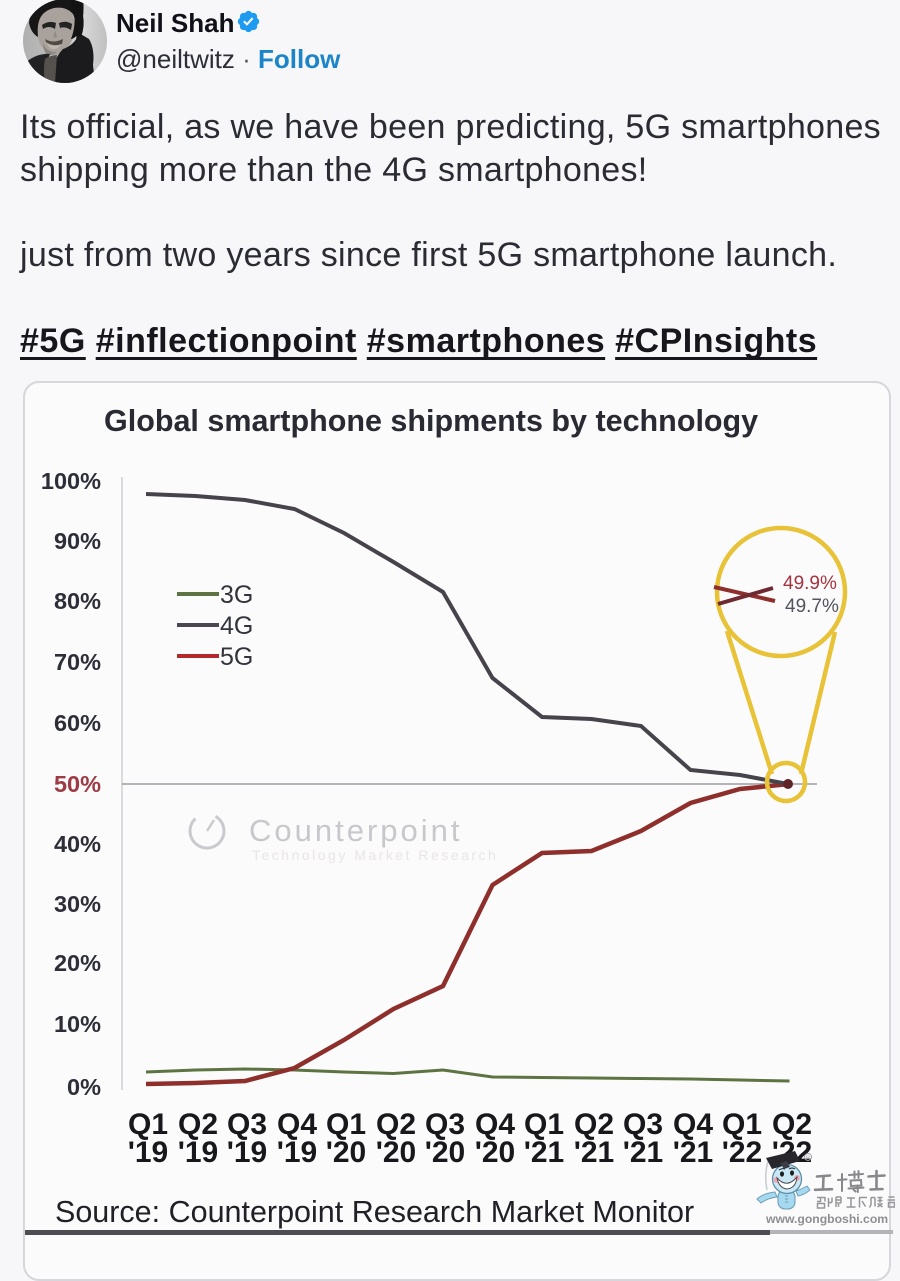 This screenshot has width=900, height=1281. Describe the element at coordinates (742, 1152) in the screenshot. I see `svg-text: '22` at that location.